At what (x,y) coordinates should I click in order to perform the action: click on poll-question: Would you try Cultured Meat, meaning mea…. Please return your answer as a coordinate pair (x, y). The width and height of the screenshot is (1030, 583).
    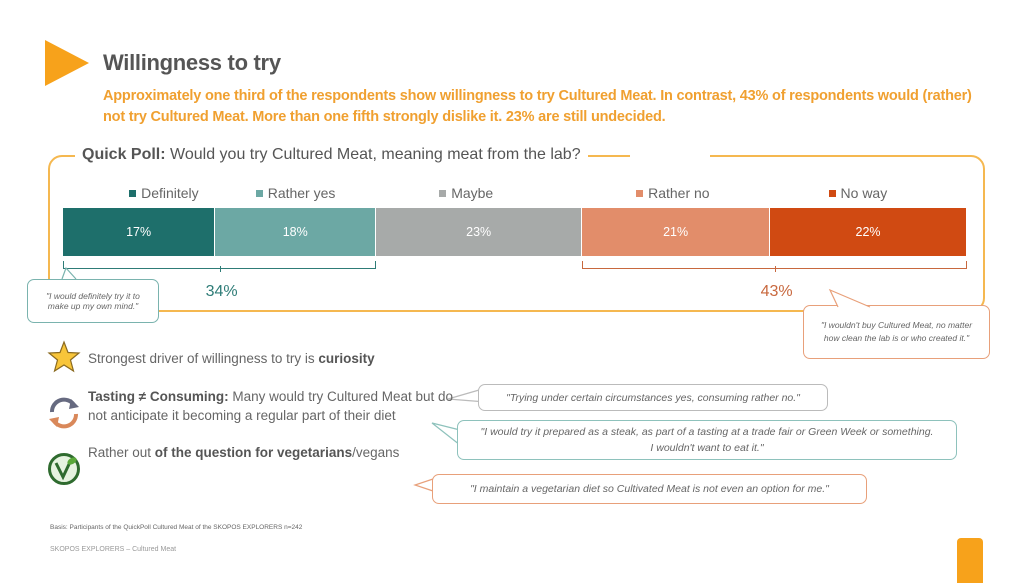
    Looking at the image, I should click on (375, 154).